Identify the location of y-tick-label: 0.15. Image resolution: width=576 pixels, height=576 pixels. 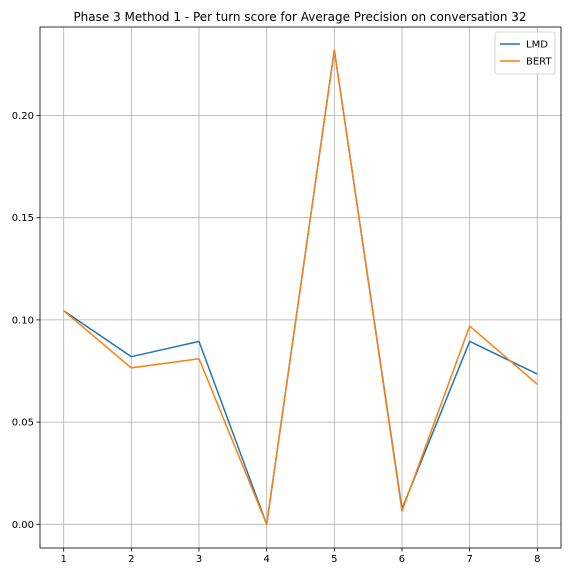
(23, 218).